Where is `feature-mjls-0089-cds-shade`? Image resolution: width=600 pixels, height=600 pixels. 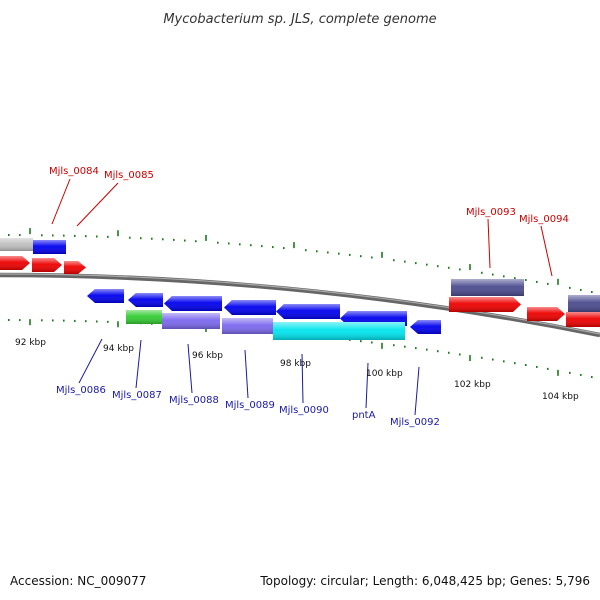
feature-mjls-0089-cds-shade is located at coordinates (247, 326).